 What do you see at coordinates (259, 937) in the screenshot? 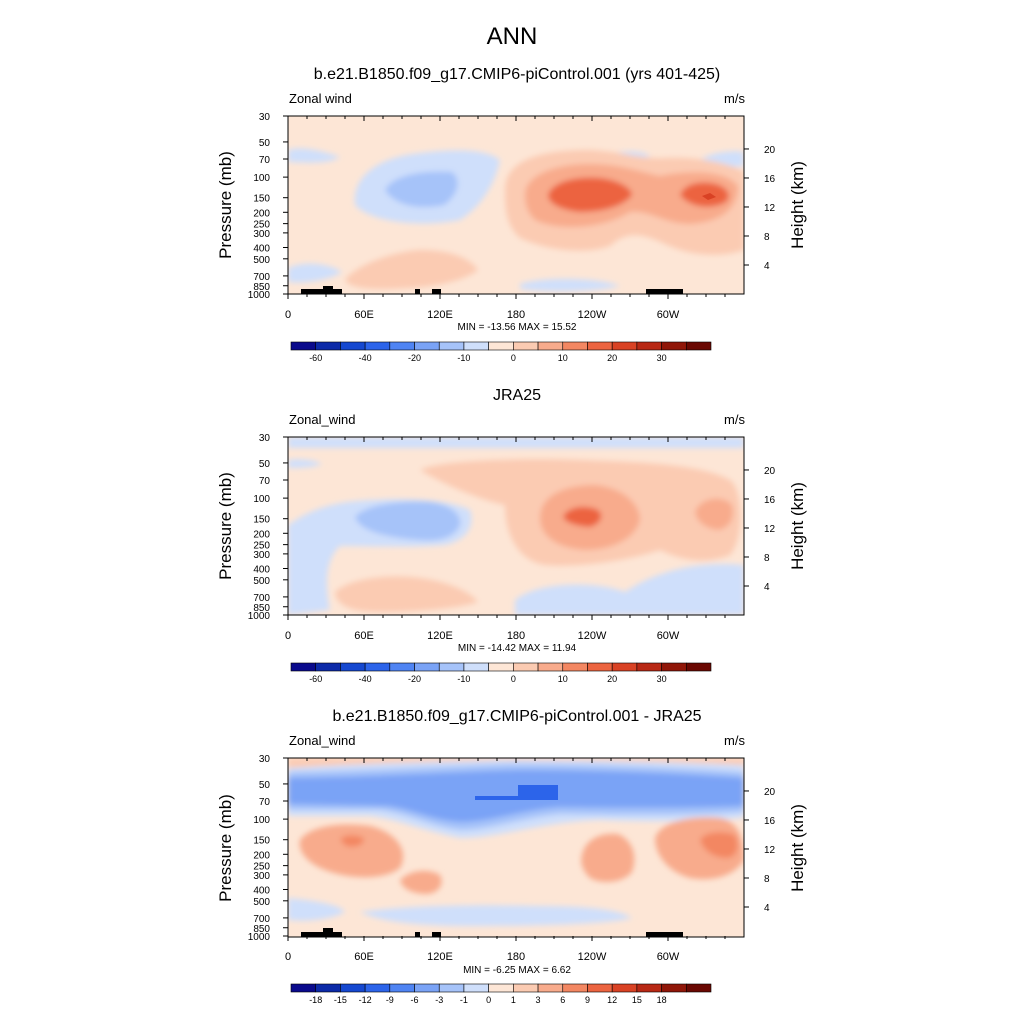
I see `pressure-tick-label: 1000` at bounding box center [259, 937].